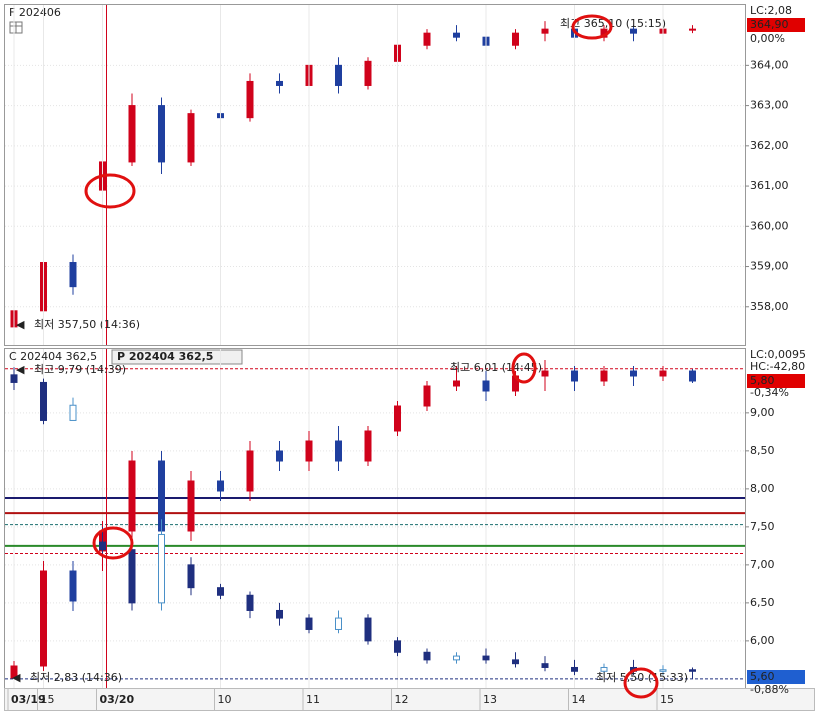 Image resolution: width=819 pixels, height=712 pixels. What do you see at coordinates (777, 366) in the screenshot?
I see `price-tag: HC:-42,80` at bounding box center [777, 366].